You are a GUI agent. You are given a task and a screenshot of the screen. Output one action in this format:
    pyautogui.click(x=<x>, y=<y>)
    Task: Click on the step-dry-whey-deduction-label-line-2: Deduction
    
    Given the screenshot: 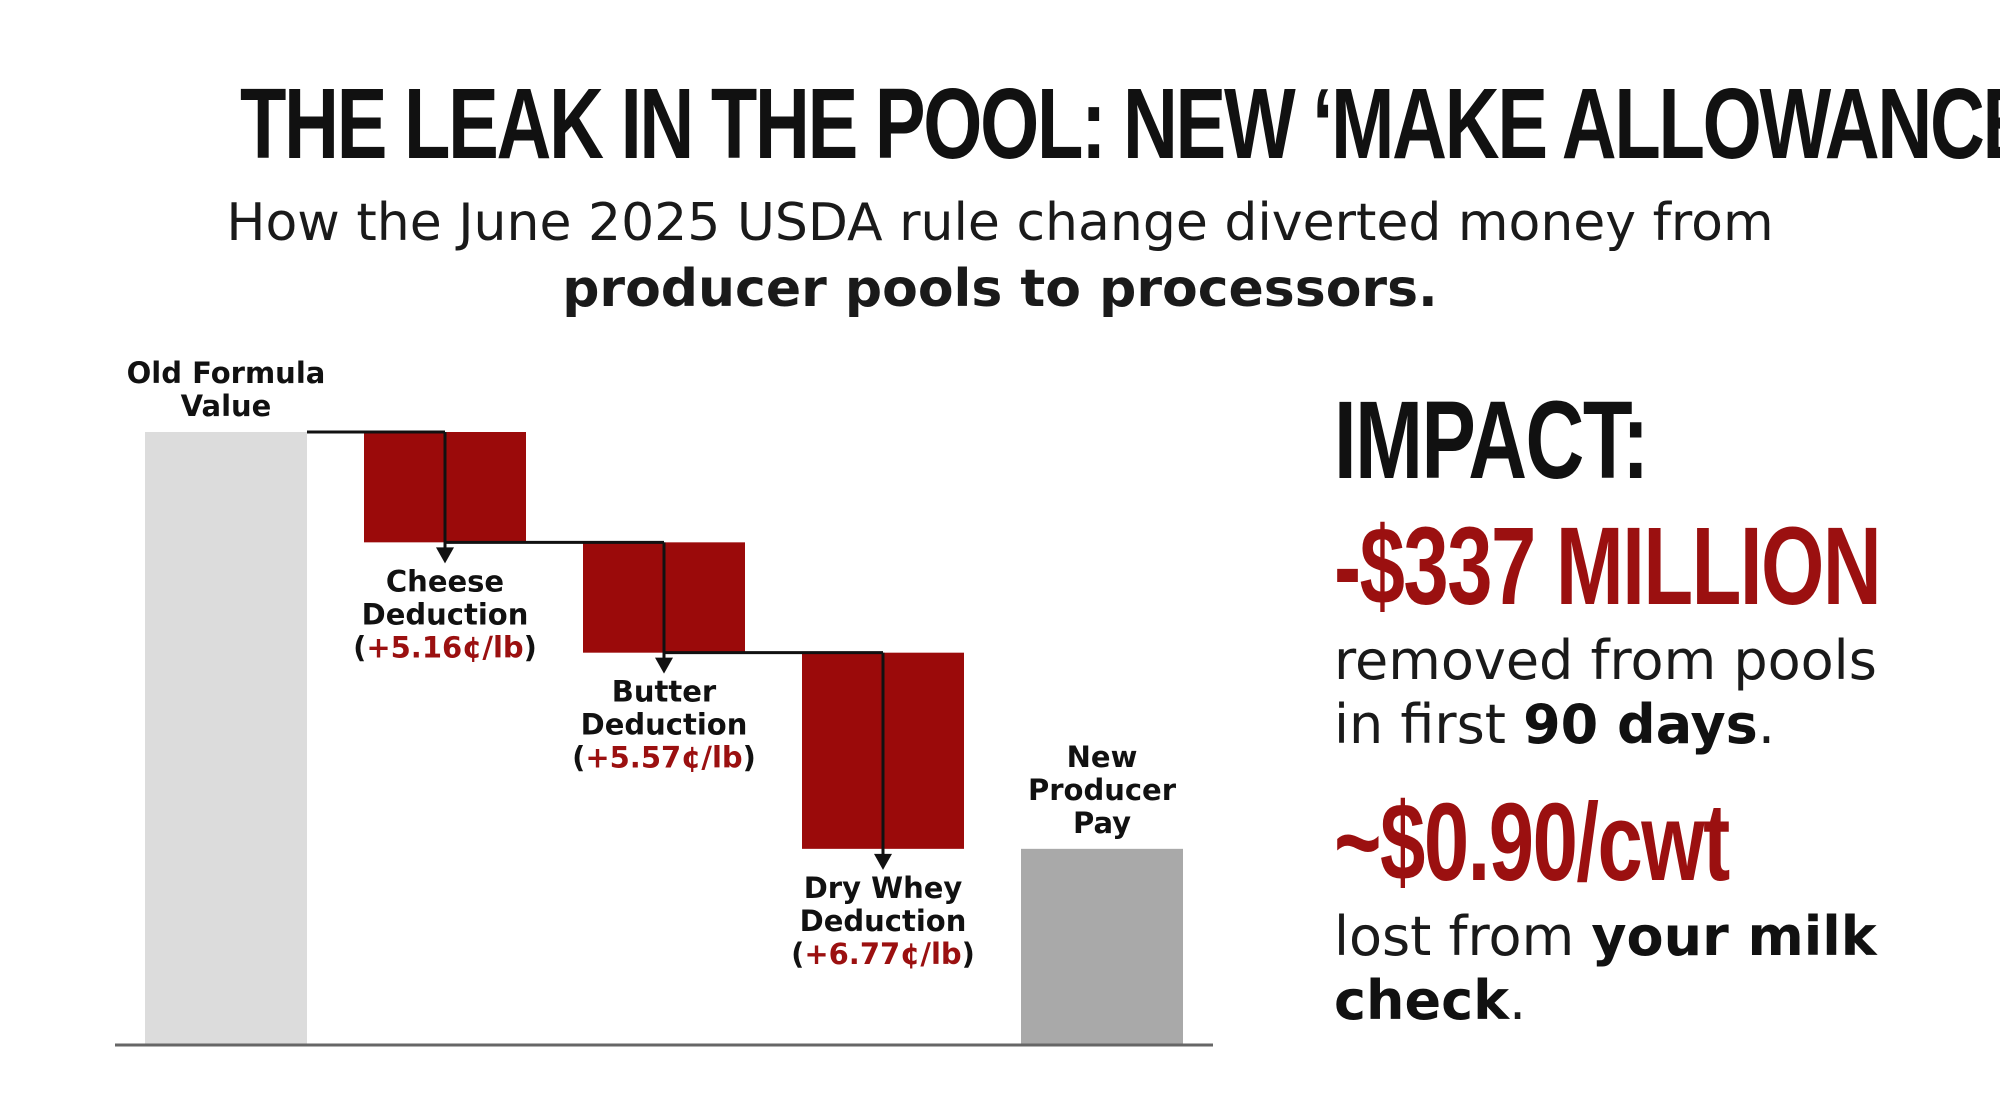 What is the action you would take?
    pyautogui.click(x=883, y=921)
    